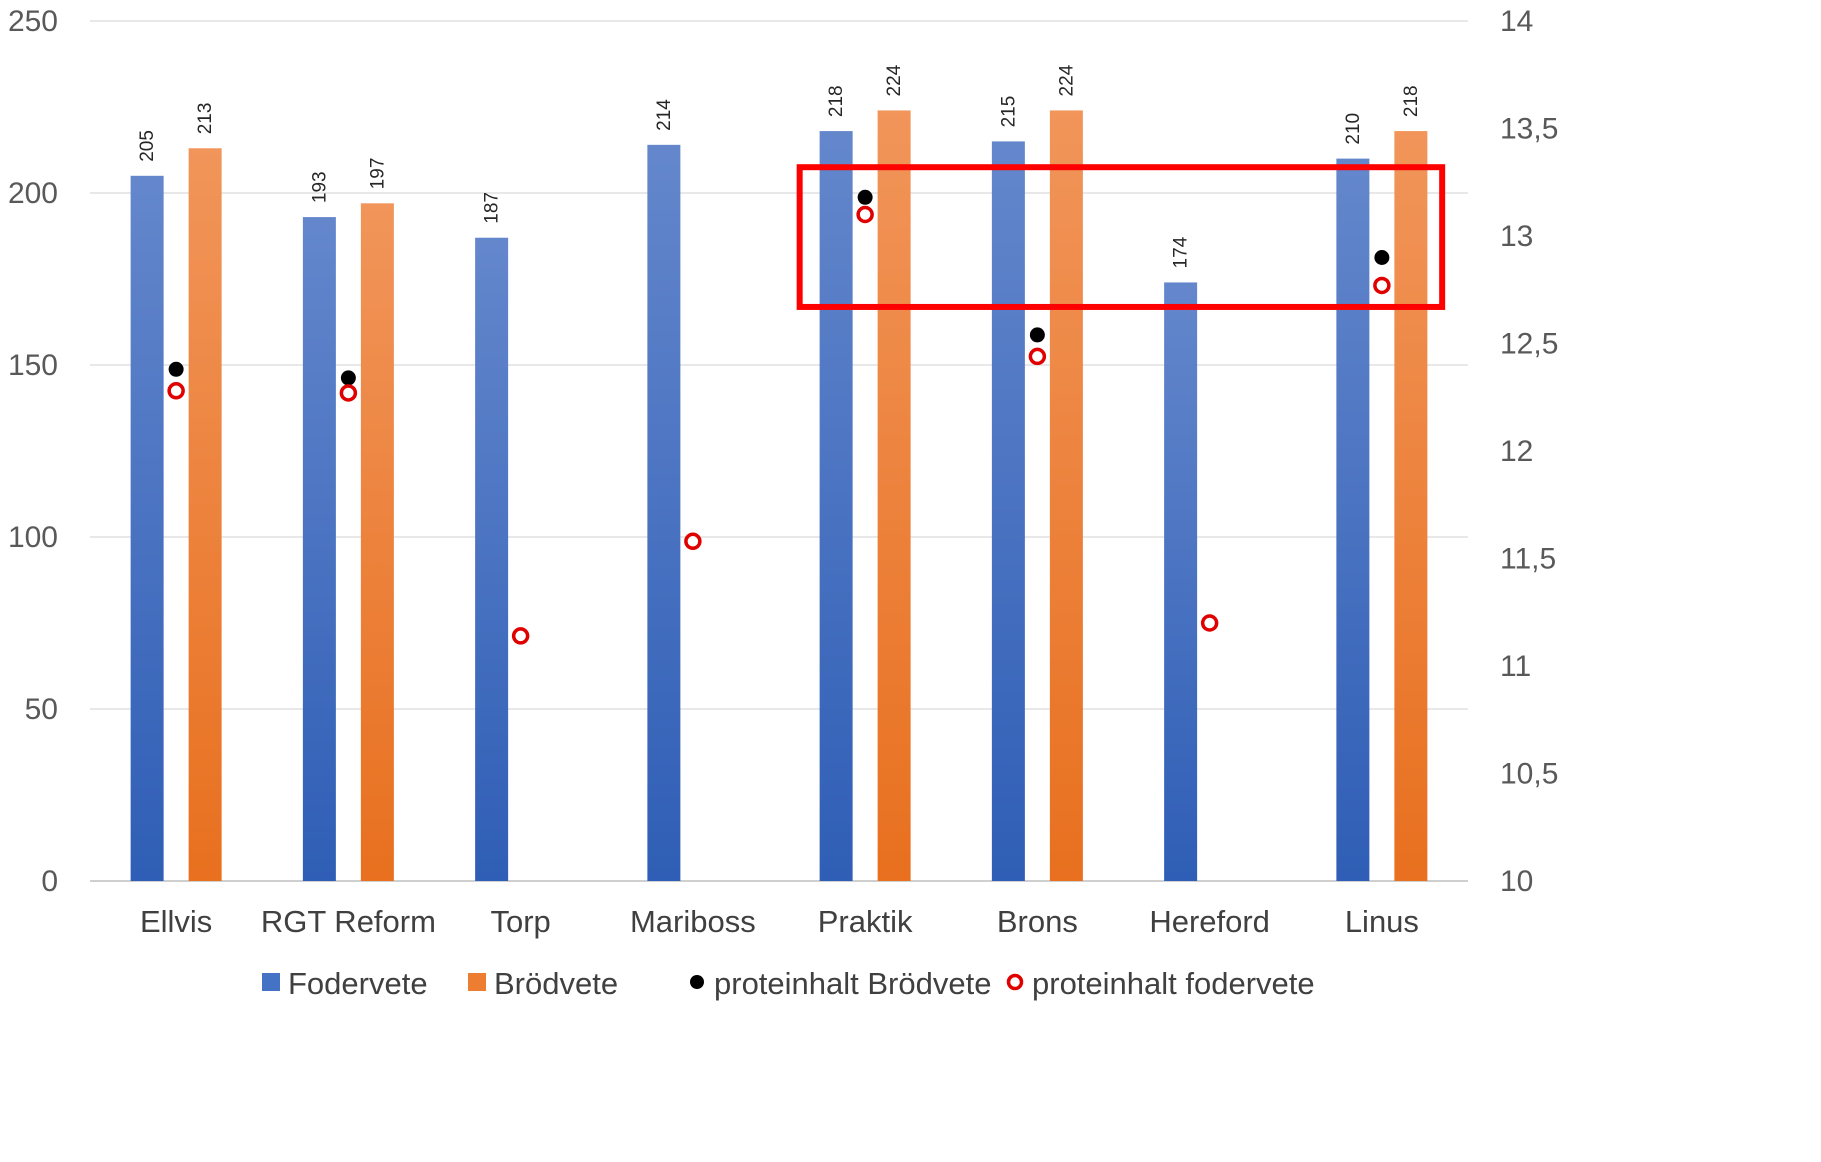 This screenshot has height=1162, width=1821. What do you see at coordinates (1015, 982) in the screenshot?
I see `legend-swatch-proteinhalt-fodervete` at bounding box center [1015, 982].